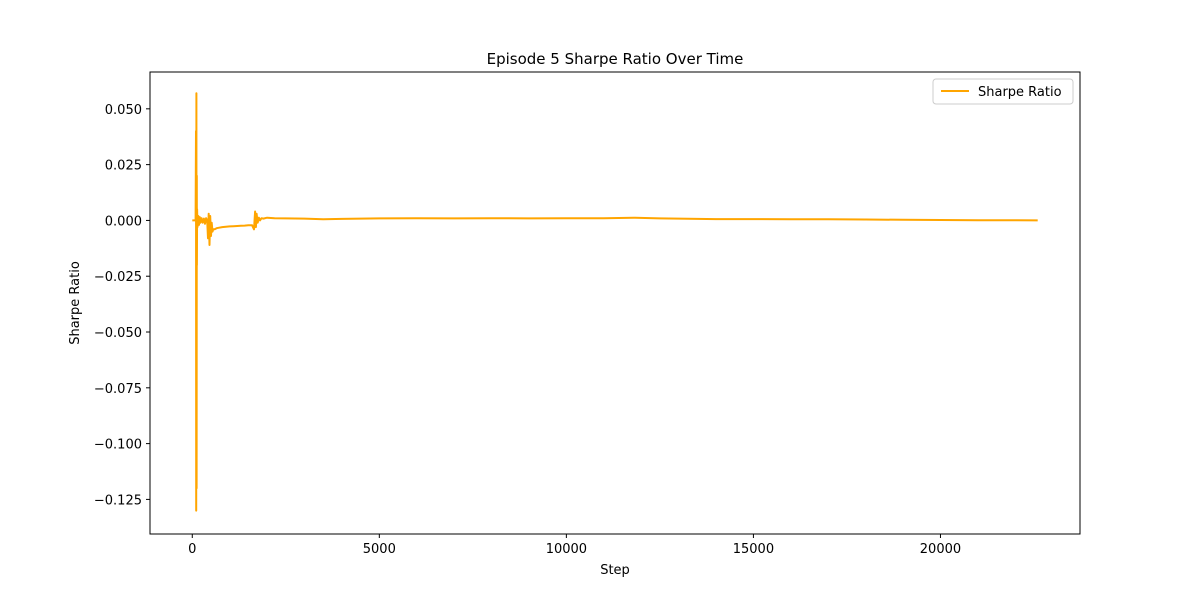 Image resolution: width=1200 pixels, height=600 pixels. I want to click on x-tick-label: 5000, so click(379, 549).